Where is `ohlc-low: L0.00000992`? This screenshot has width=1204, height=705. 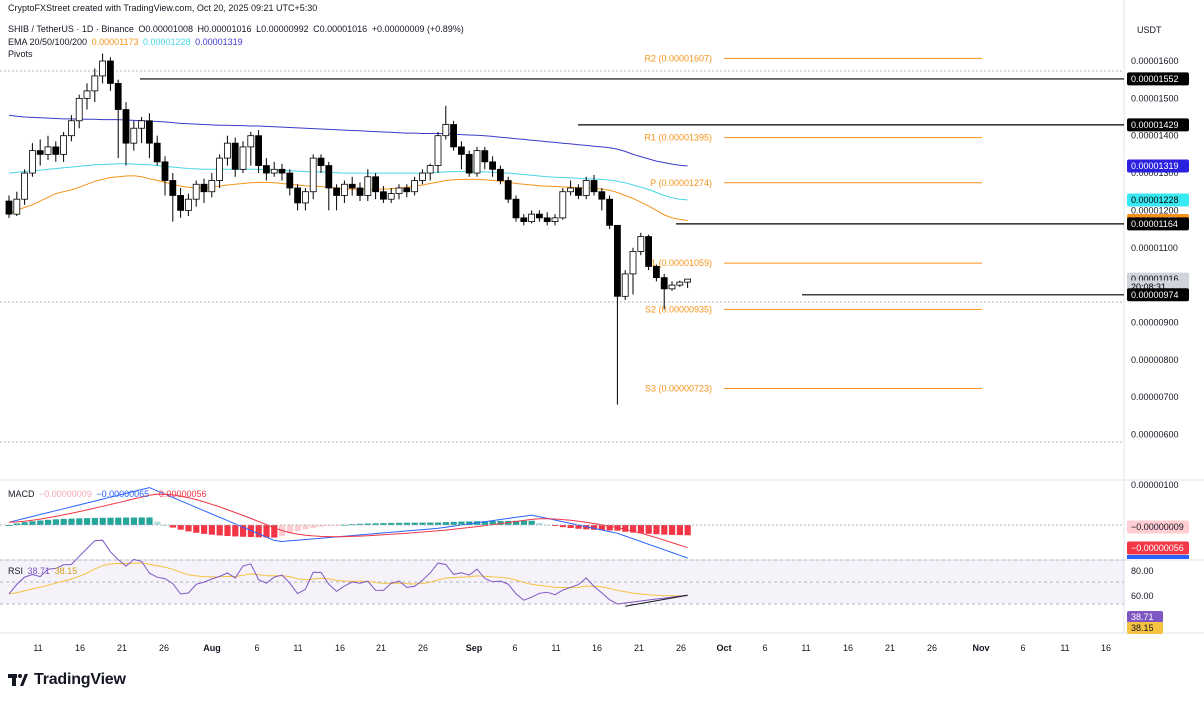
ohlc-low: L0.00000992 is located at coordinates (282, 29).